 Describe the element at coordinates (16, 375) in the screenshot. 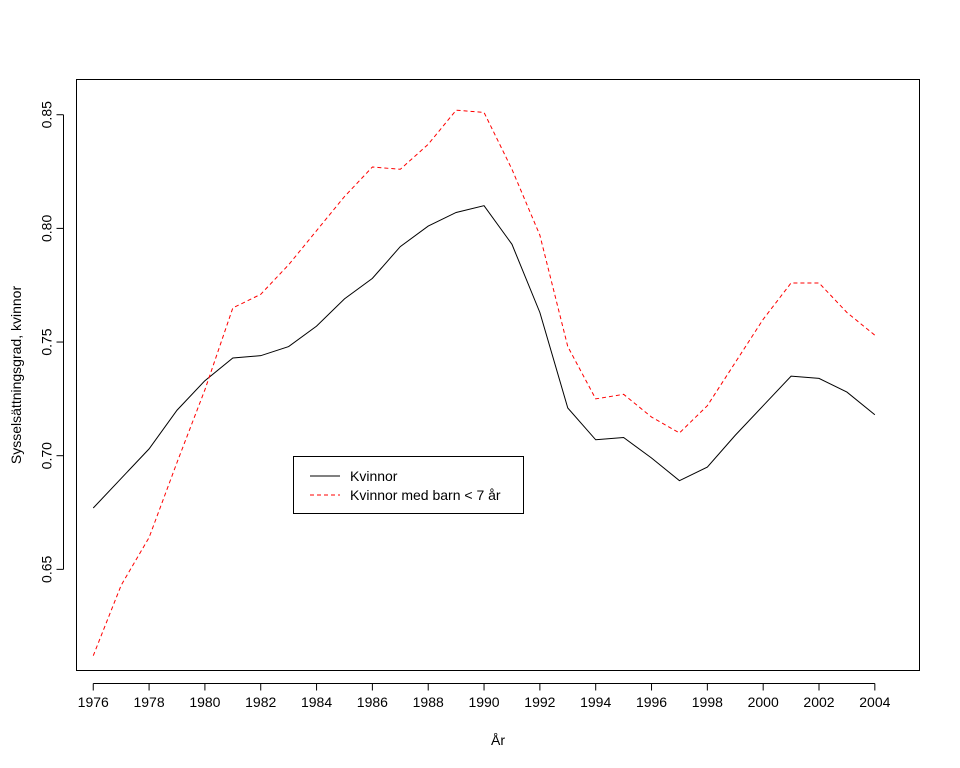

I see `y-axis-title: Sysselsättningsgrad, kvinnor` at that location.